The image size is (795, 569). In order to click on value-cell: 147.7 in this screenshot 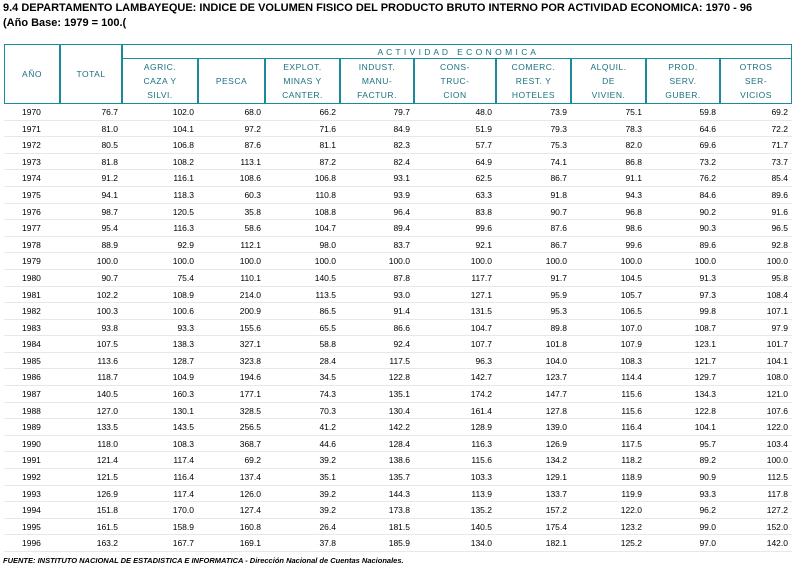, I will do `click(533, 394)`.